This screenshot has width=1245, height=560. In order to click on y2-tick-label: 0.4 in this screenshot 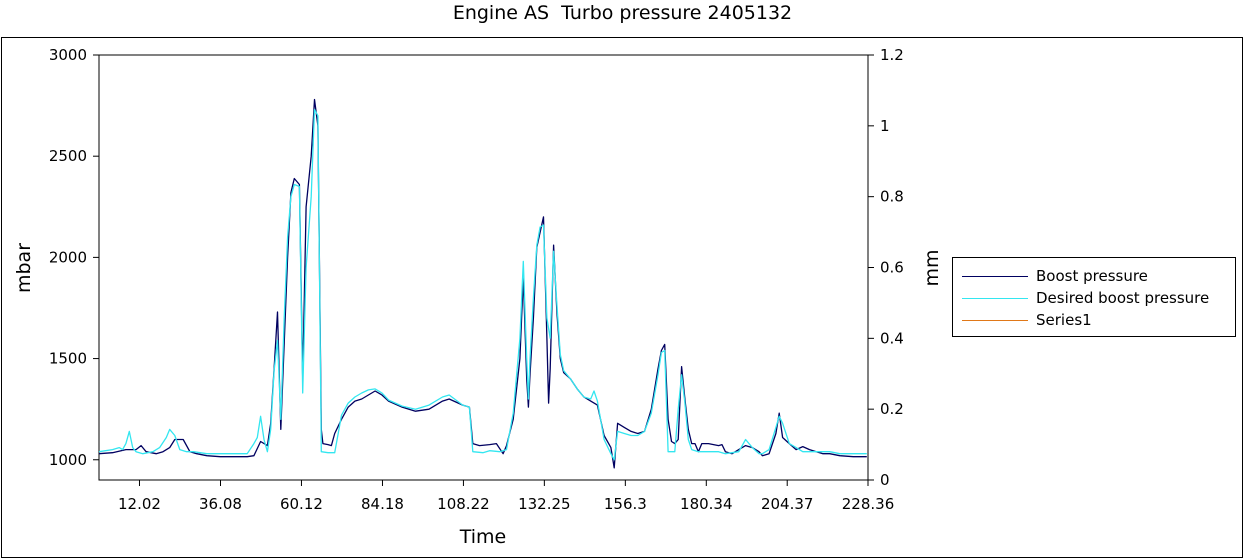, I will do `click(892, 338)`.